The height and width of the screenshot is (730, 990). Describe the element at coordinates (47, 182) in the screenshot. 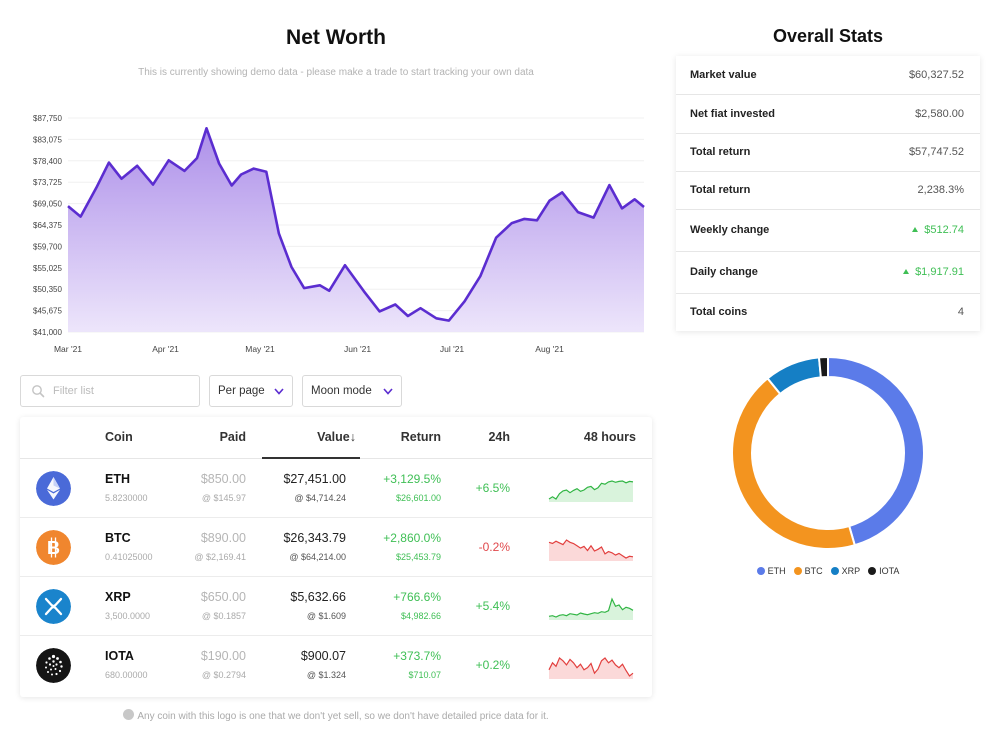

I see `y-tick-label: $73,725` at that location.